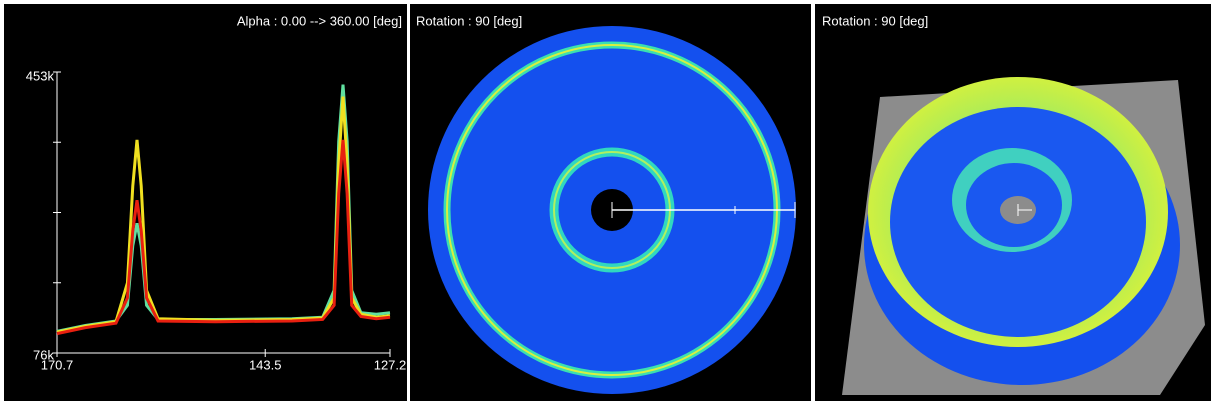 The image size is (1215, 405). What do you see at coordinates (40, 75) in the screenshot?
I see `y-tick-label: 453k` at bounding box center [40, 75].